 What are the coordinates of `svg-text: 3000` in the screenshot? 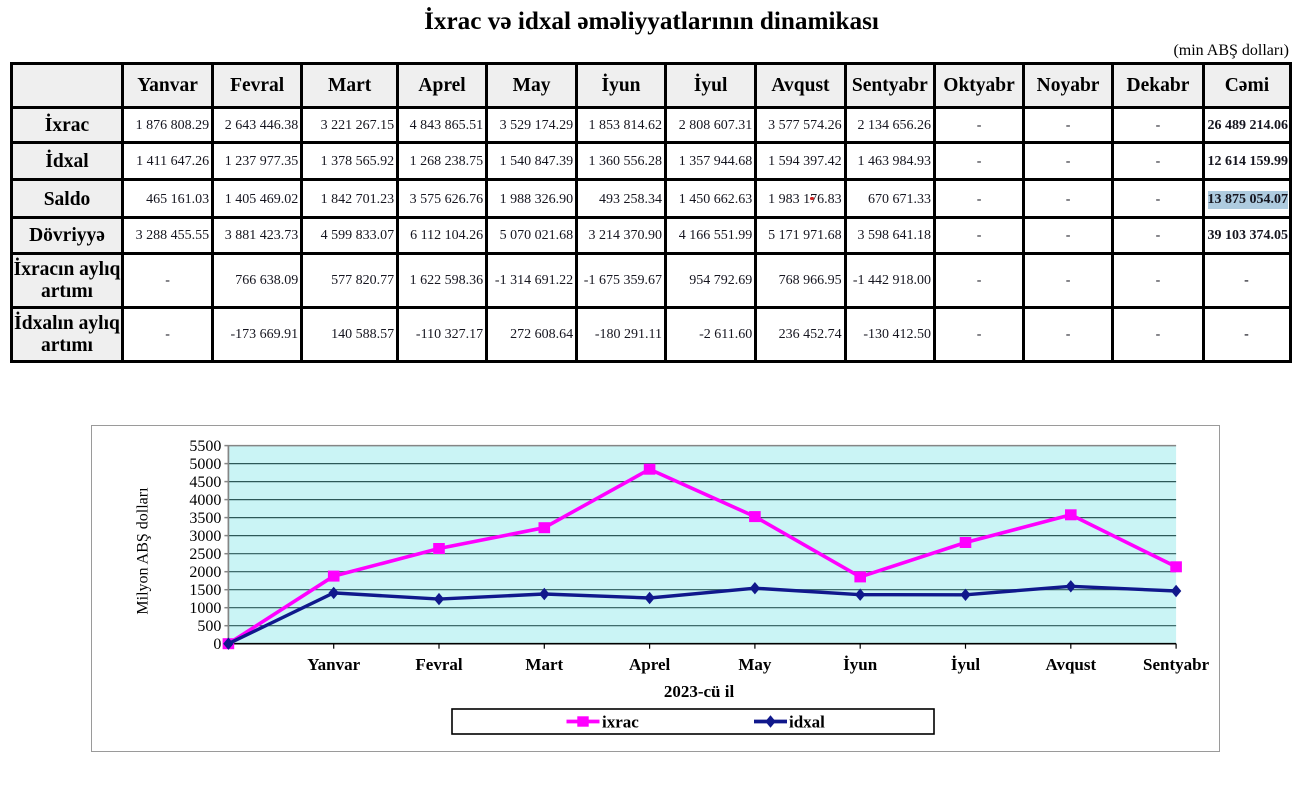 It's located at (205, 536).